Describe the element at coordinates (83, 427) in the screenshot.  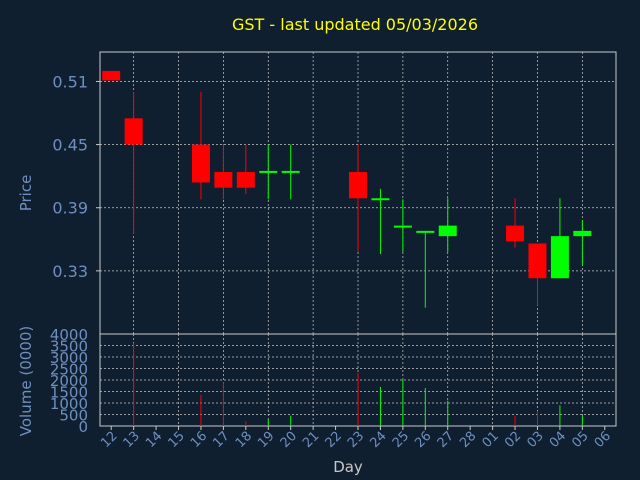
I see `volume-tick-label: 0` at that location.